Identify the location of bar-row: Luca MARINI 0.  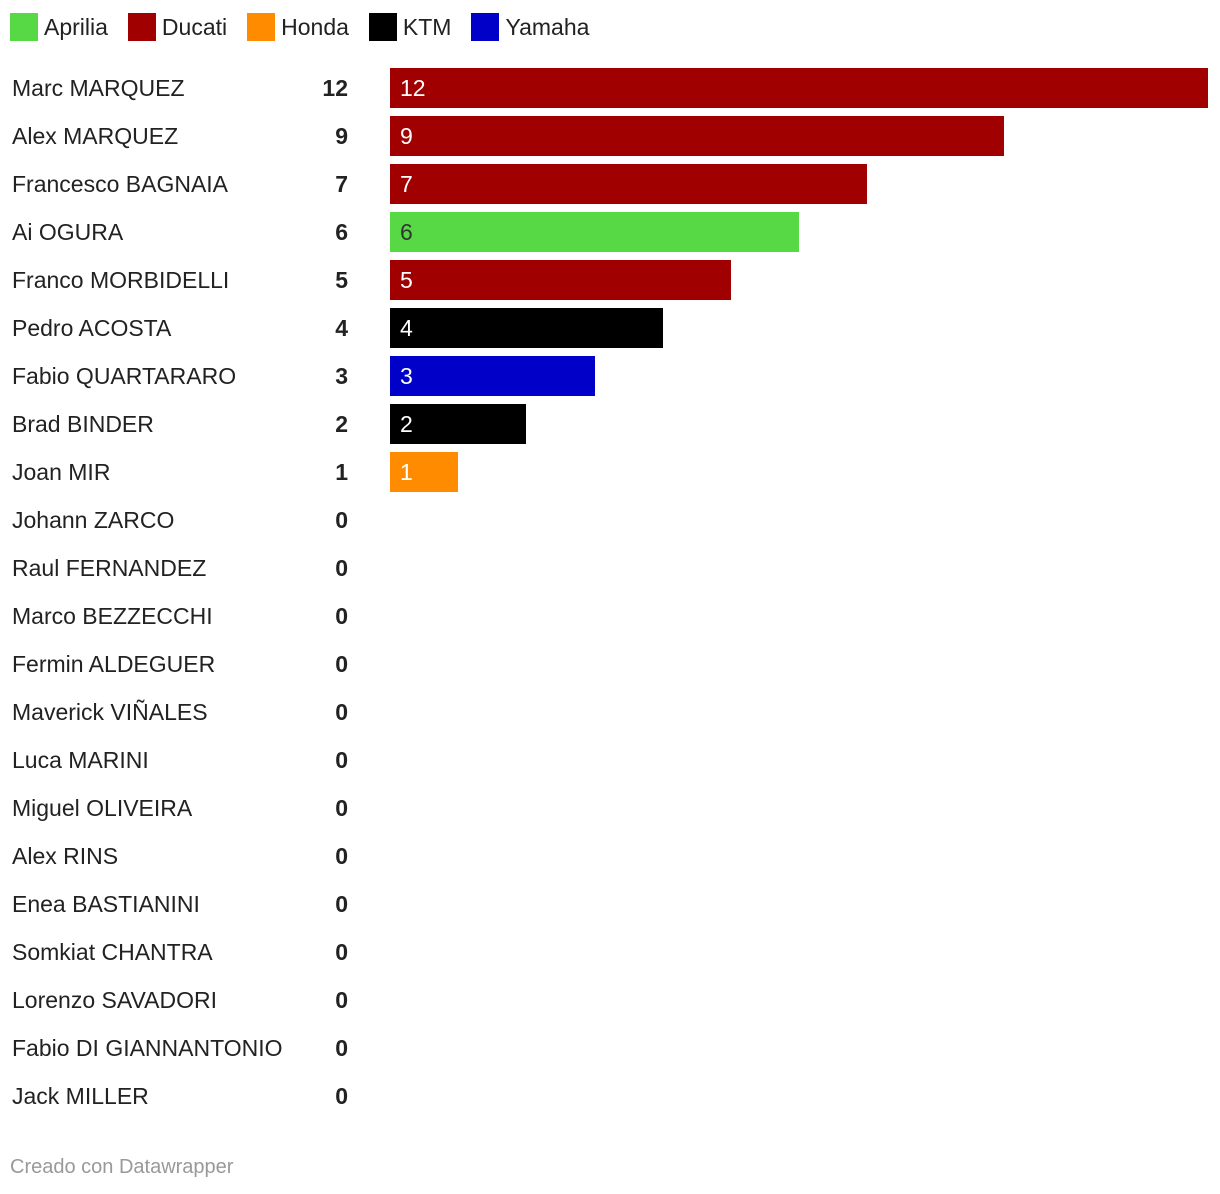
(610, 760).